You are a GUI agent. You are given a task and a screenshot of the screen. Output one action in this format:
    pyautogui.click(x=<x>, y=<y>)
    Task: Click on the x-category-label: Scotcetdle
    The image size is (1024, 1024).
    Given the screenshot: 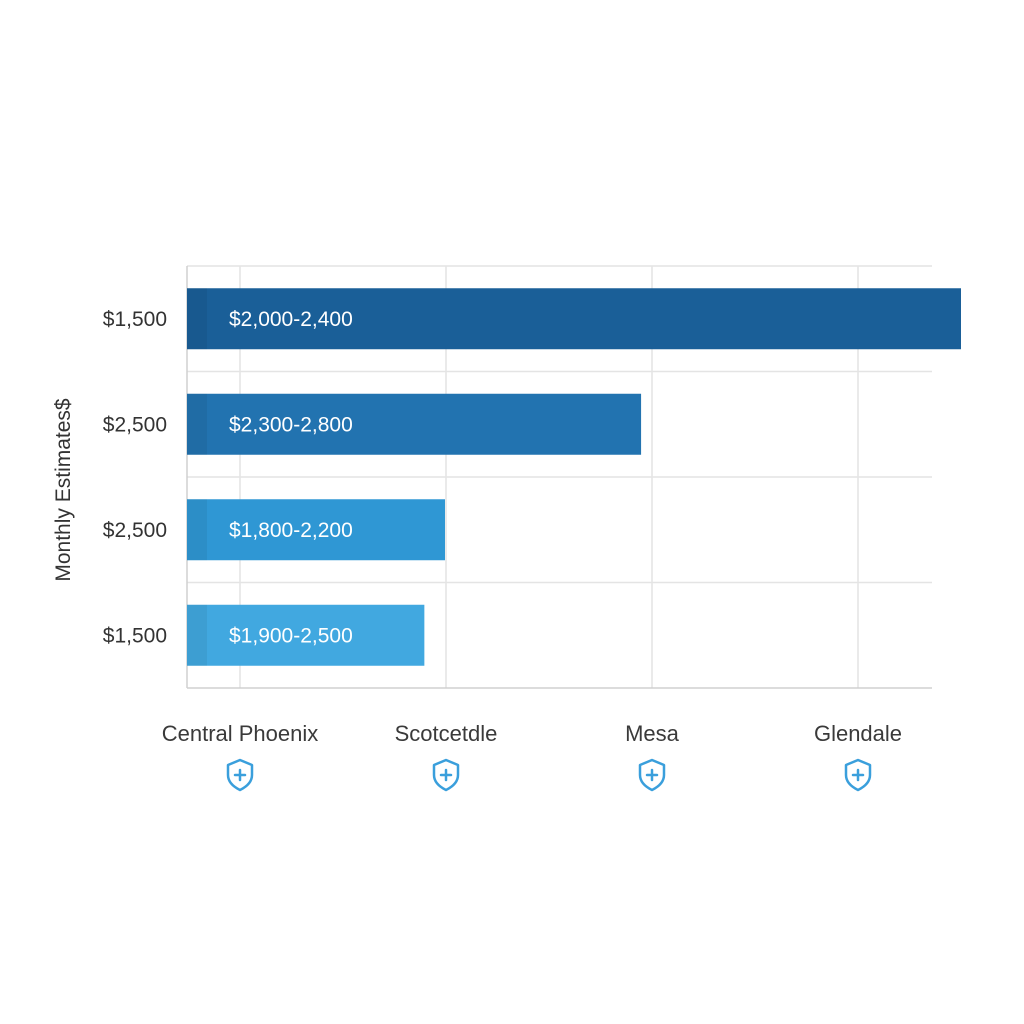 What is the action you would take?
    pyautogui.click(x=446, y=733)
    